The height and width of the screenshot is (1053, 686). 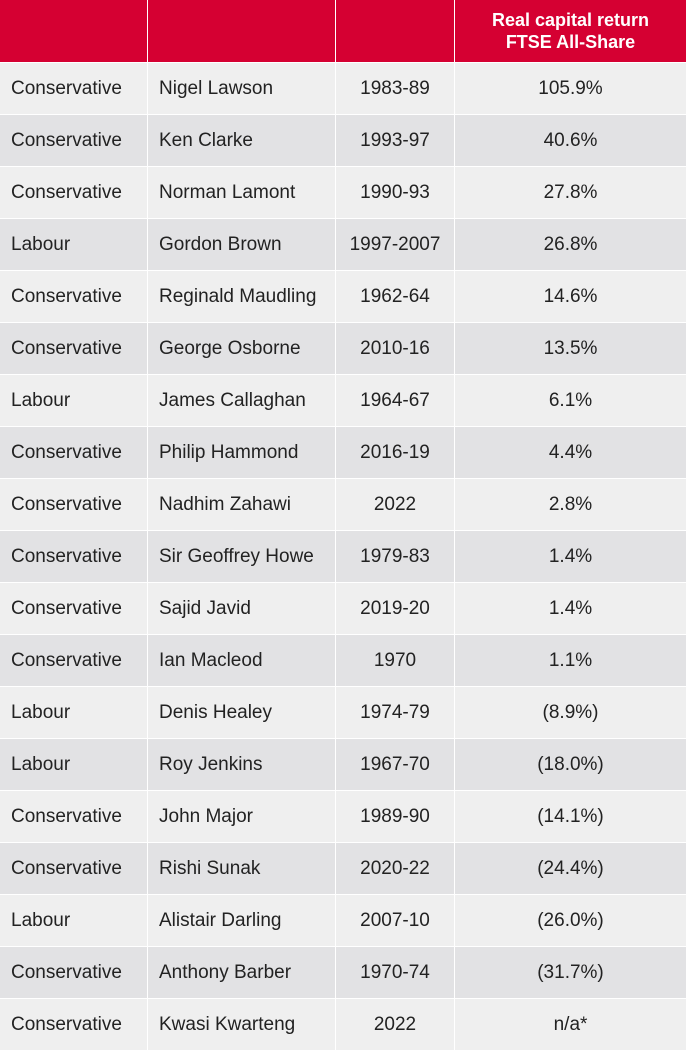 What do you see at coordinates (570, 609) in the screenshot?
I see `return-cell: 1.4%` at bounding box center [570, 609].